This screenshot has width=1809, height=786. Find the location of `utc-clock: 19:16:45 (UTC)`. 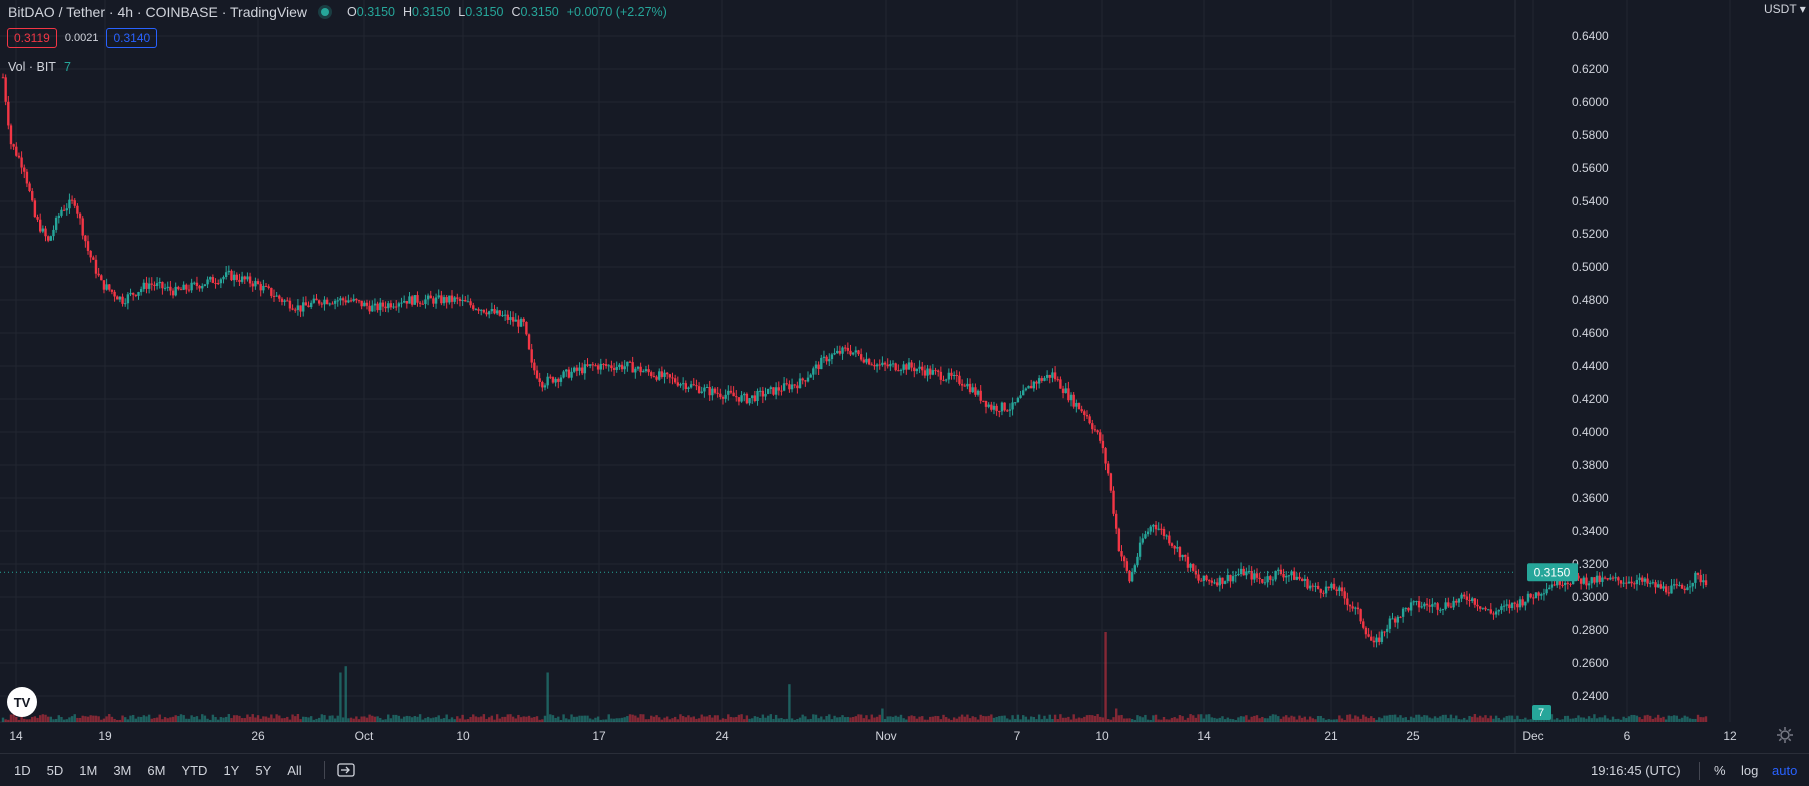

utc-clock: 19:16:45 (UTC) is located at coordinates (1636, 770).